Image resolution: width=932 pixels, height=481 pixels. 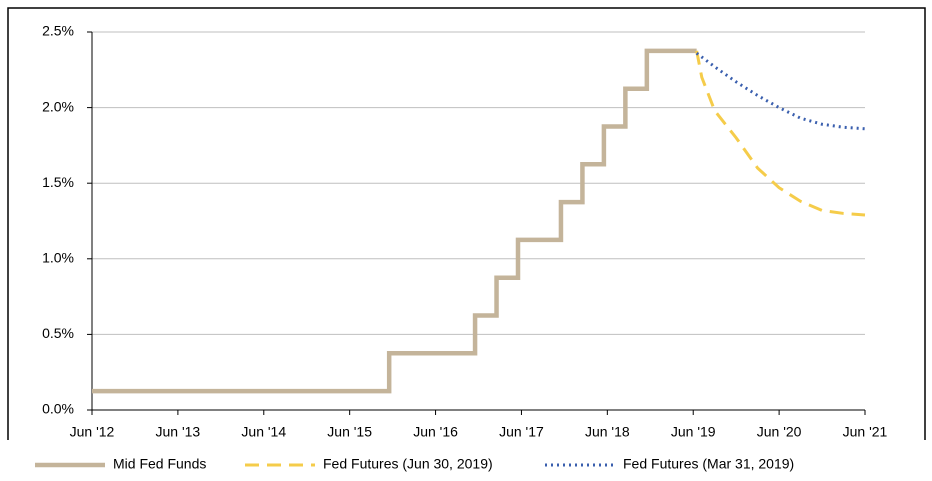 I want to click on y-tick-label: 0.0%, so click(x=58, y=409).